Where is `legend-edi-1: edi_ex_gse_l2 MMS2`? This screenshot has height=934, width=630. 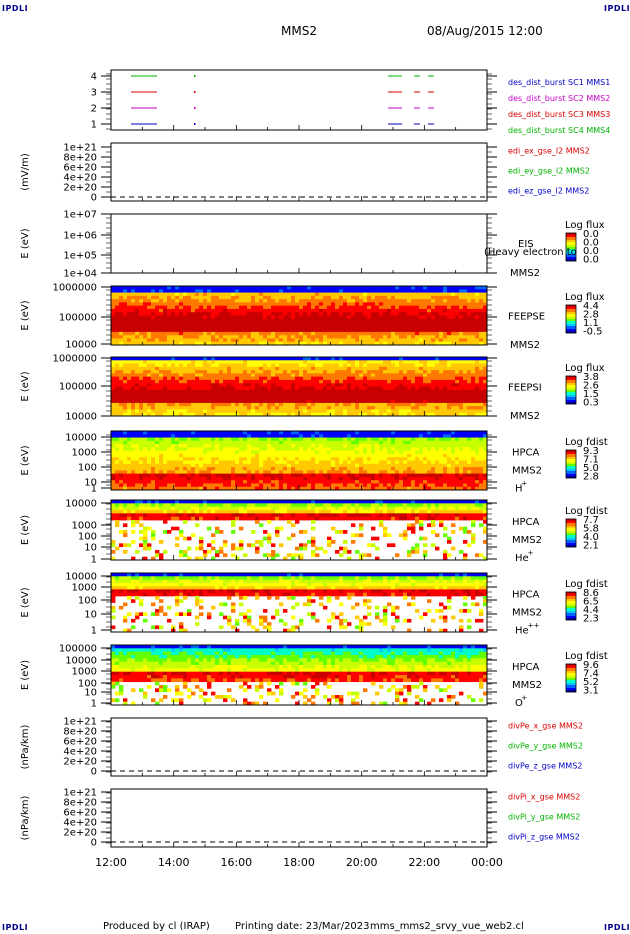 legend-edi-1: edi_ex_gse_l2 MMS2 is located at coordinates (549, 151).